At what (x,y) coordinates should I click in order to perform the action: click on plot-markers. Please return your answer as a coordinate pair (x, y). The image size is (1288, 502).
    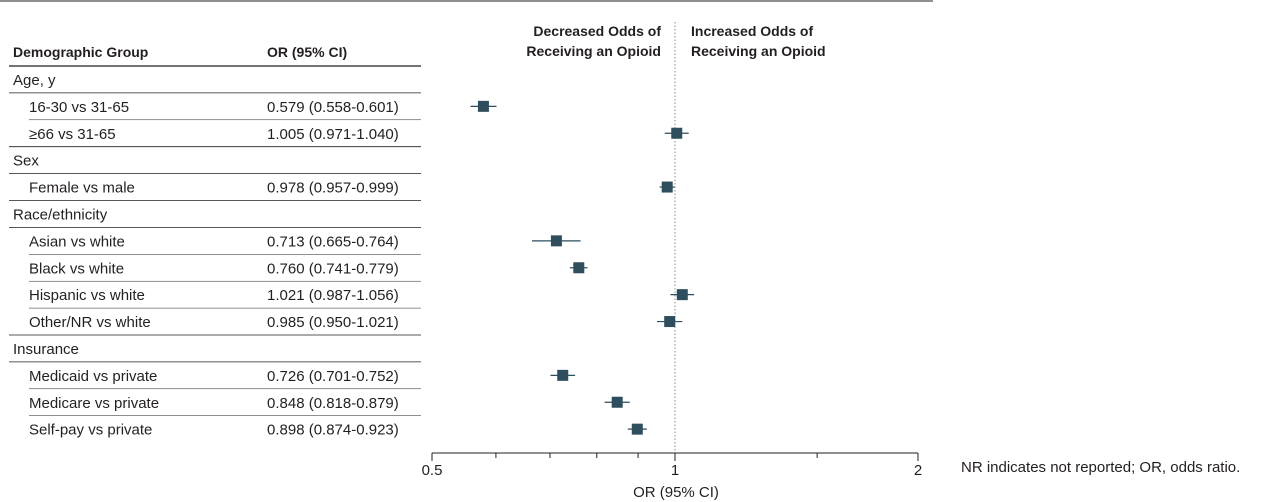
    Looking at the image, I should click on (582, 267).